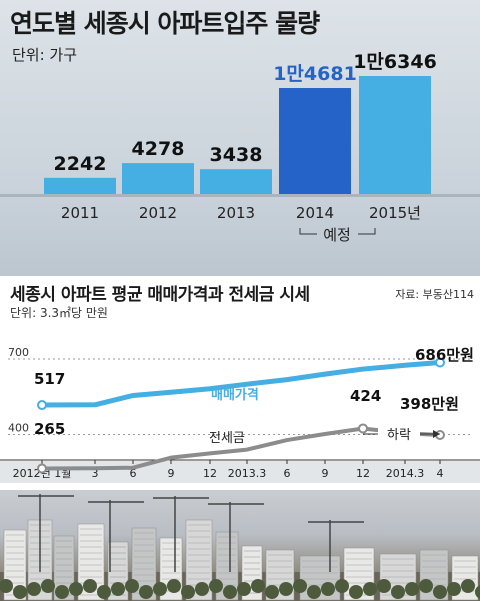  Describe the element at coordinates (158, 213) in the screenshot. I see `bar-category-label: 2012` at that location.